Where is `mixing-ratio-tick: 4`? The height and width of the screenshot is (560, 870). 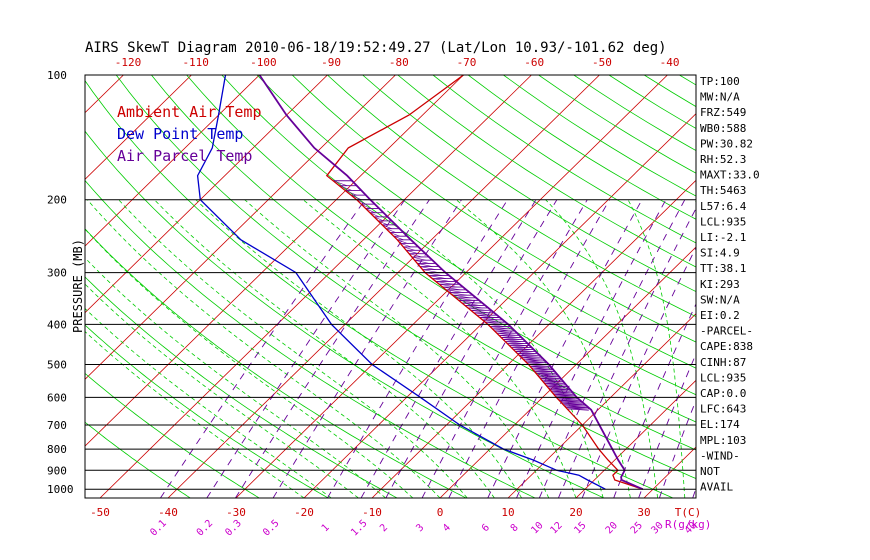 mixing-ratio-tick: 4 is located at coordinates (447, 528).